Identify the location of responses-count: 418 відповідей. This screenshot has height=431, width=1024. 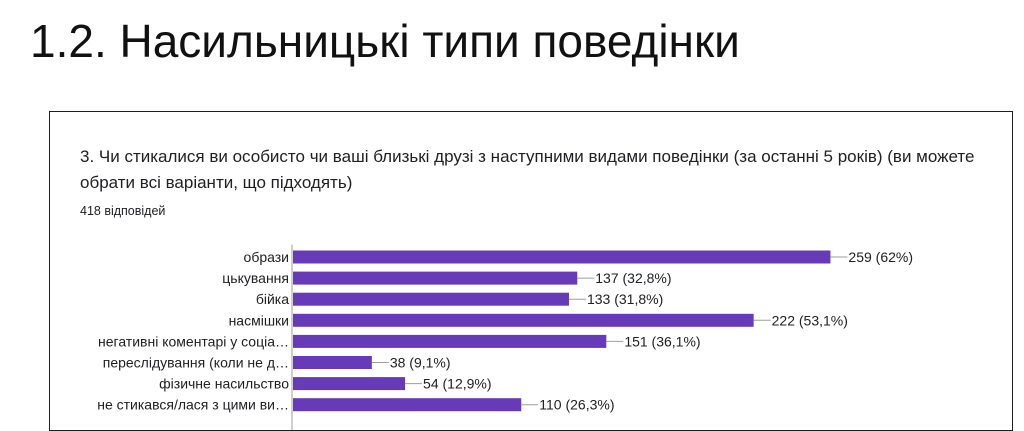
(123, 211).